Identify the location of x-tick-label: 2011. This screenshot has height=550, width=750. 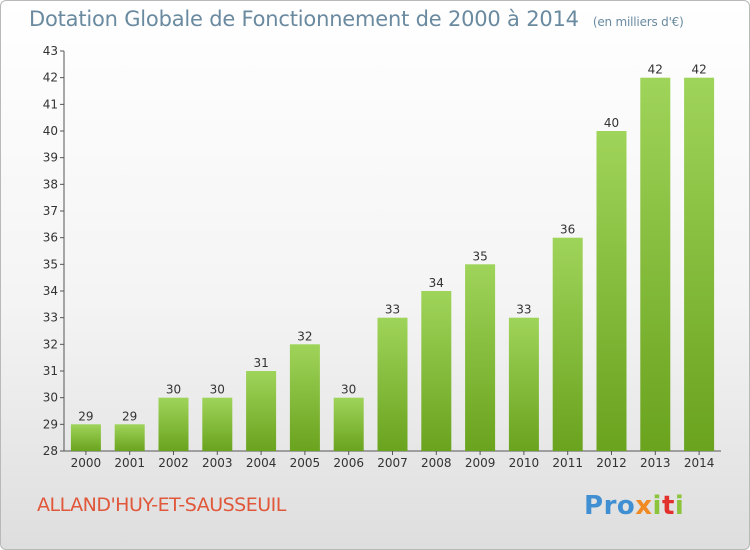
(567, 463).